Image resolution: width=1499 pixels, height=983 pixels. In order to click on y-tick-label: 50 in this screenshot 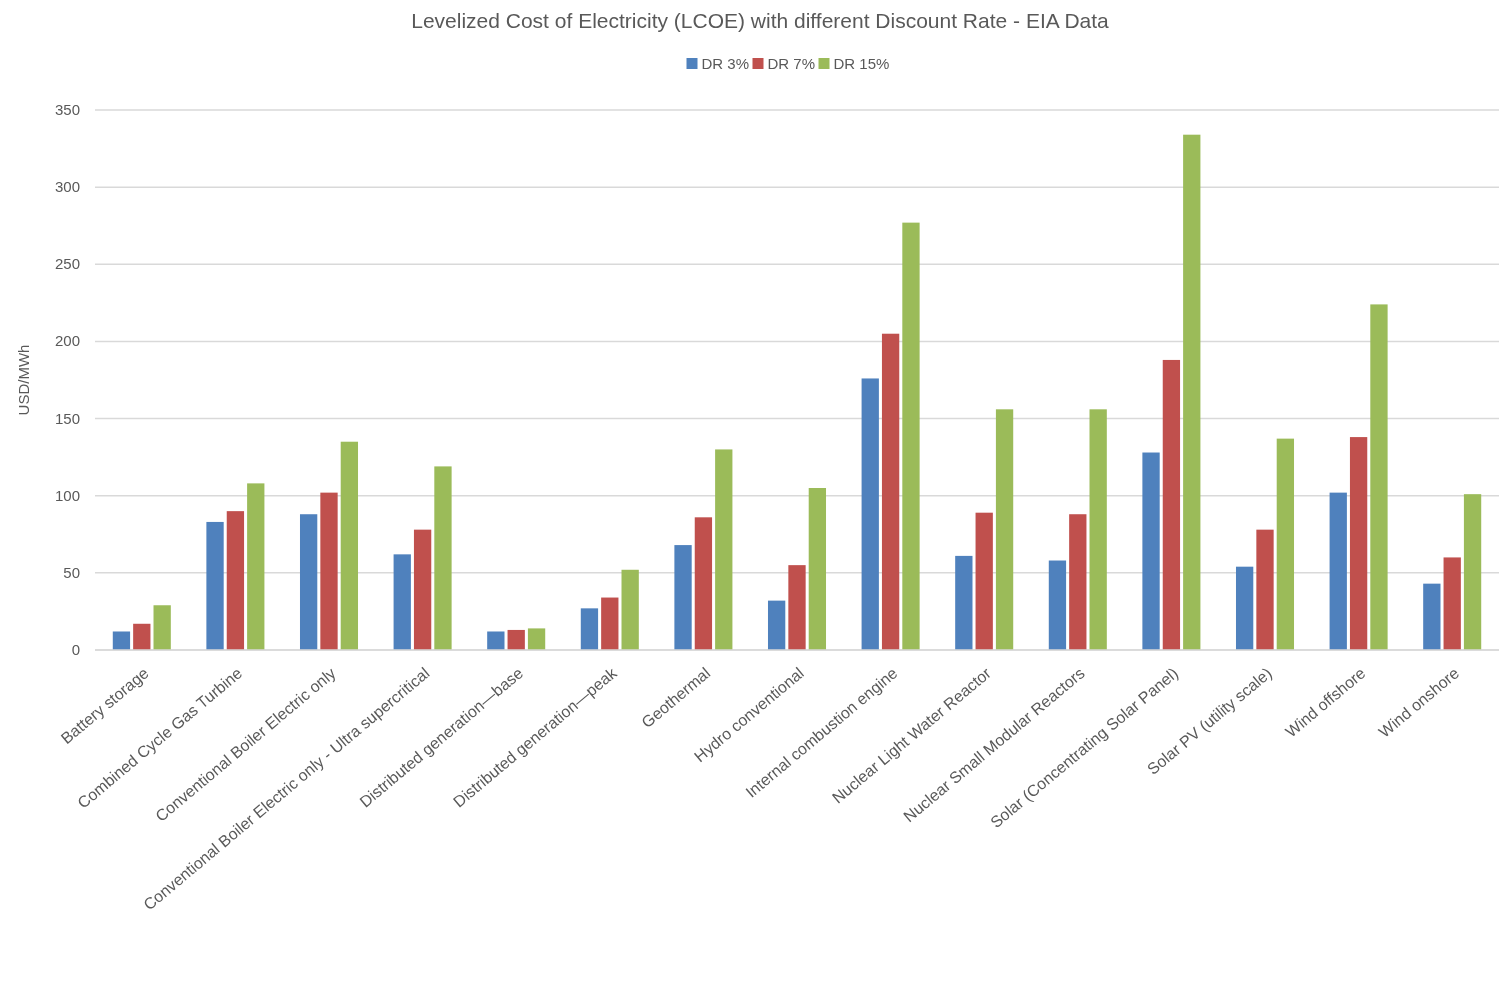, I will do `click(71, 572)`.